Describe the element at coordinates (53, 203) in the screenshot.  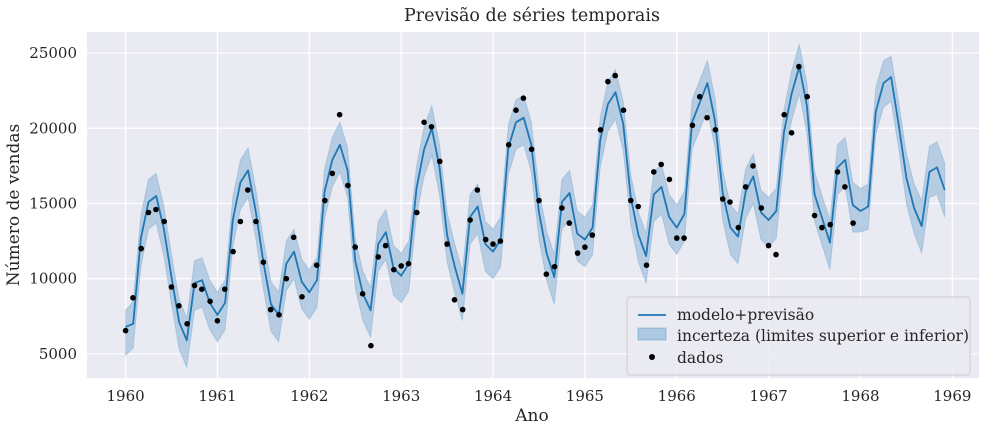
I see `y-tick-label: 15000` at that location.